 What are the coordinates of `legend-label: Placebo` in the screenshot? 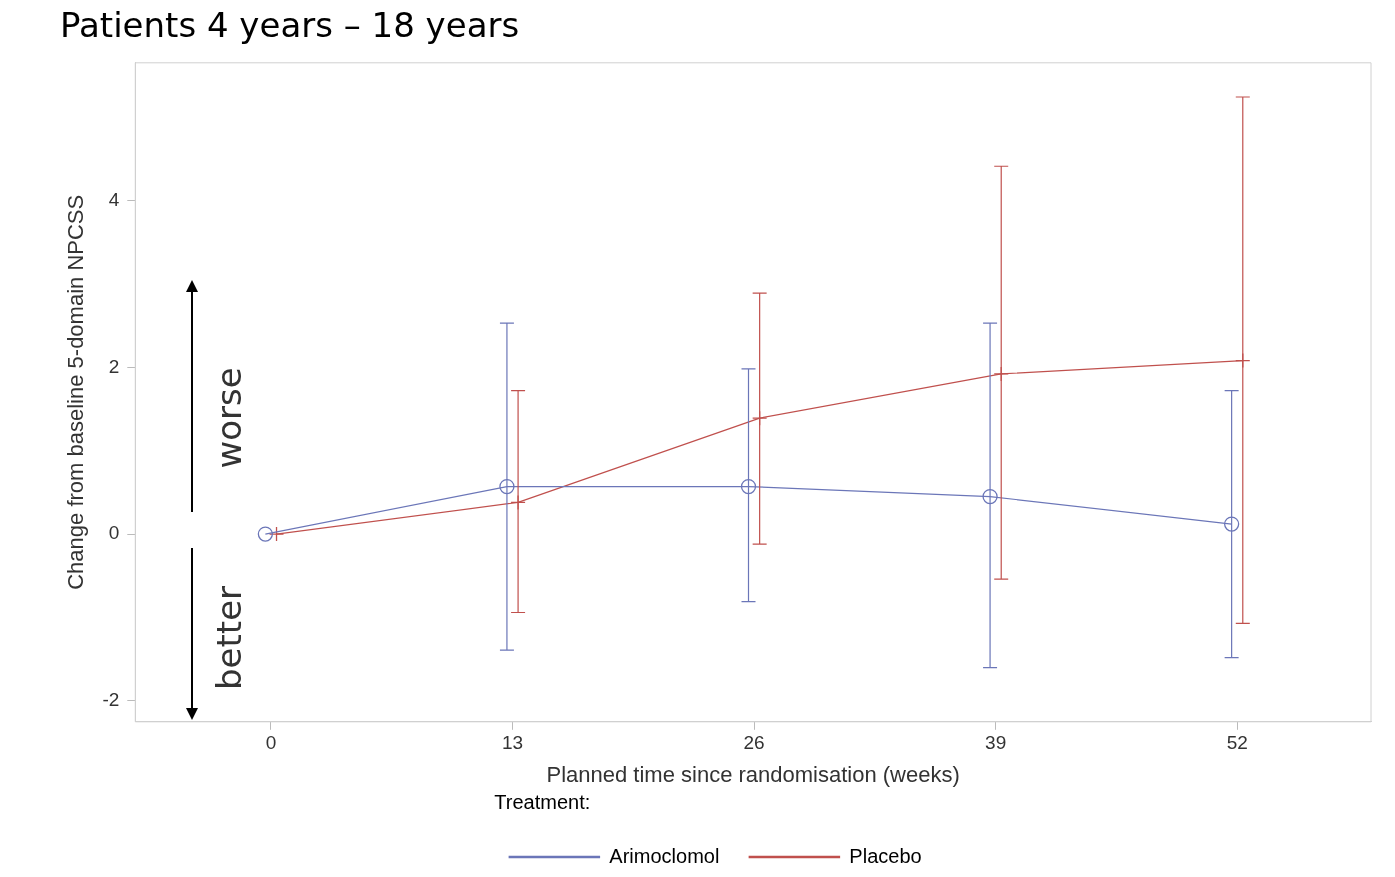 It's located at (885, 855).